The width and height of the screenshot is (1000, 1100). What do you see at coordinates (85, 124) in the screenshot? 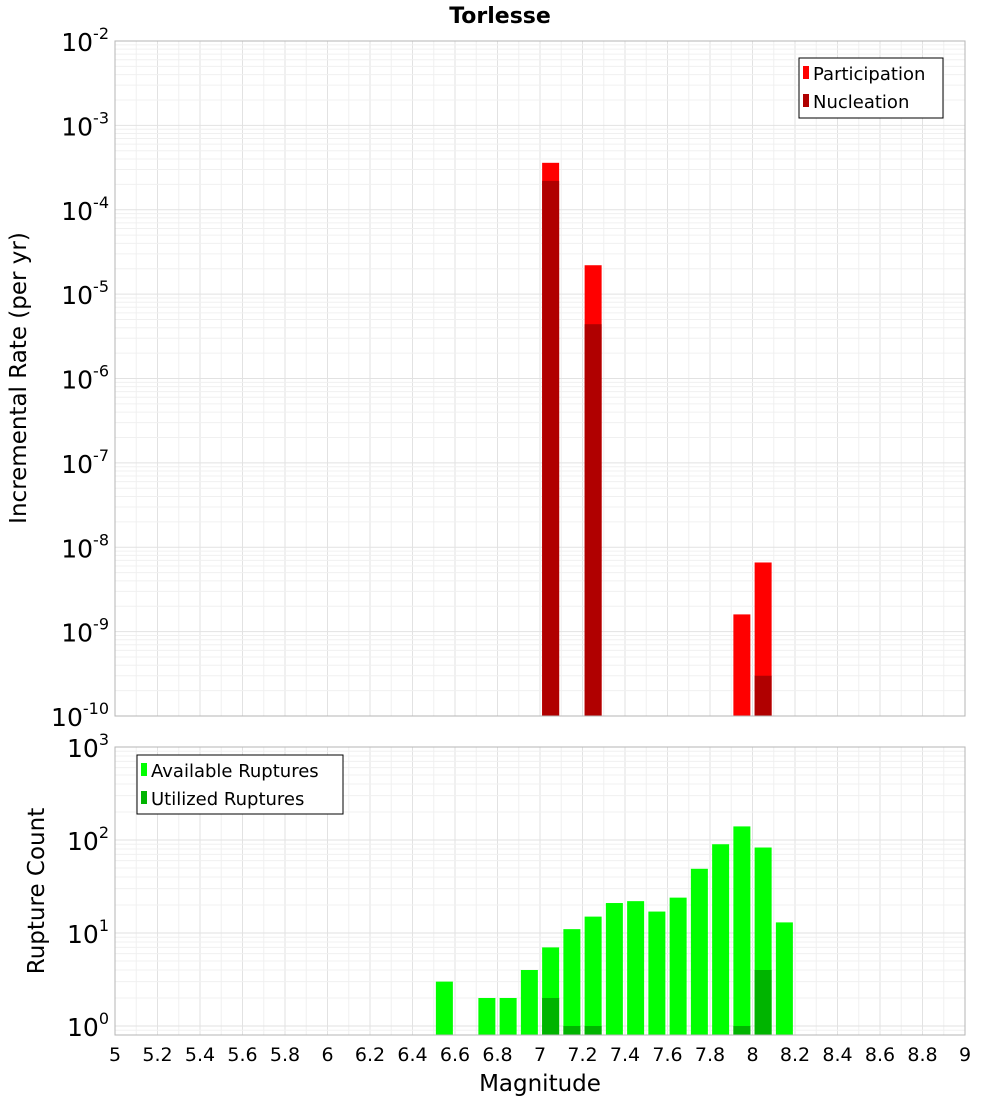
I see `top-y-tick-label: 10⁻³` at bounding box center [85, 124].